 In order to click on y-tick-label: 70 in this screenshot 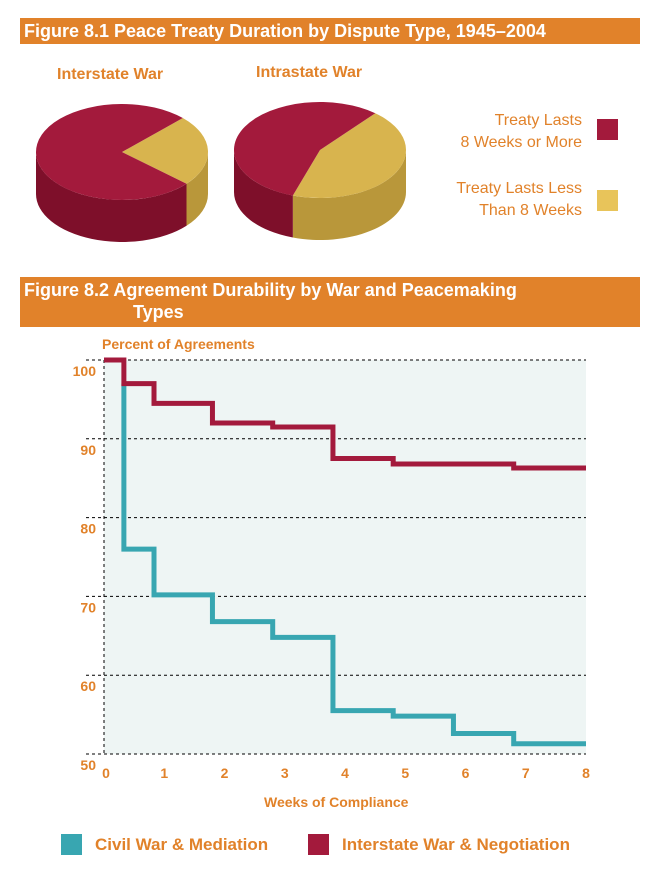, I will do `click(88, 607)`.